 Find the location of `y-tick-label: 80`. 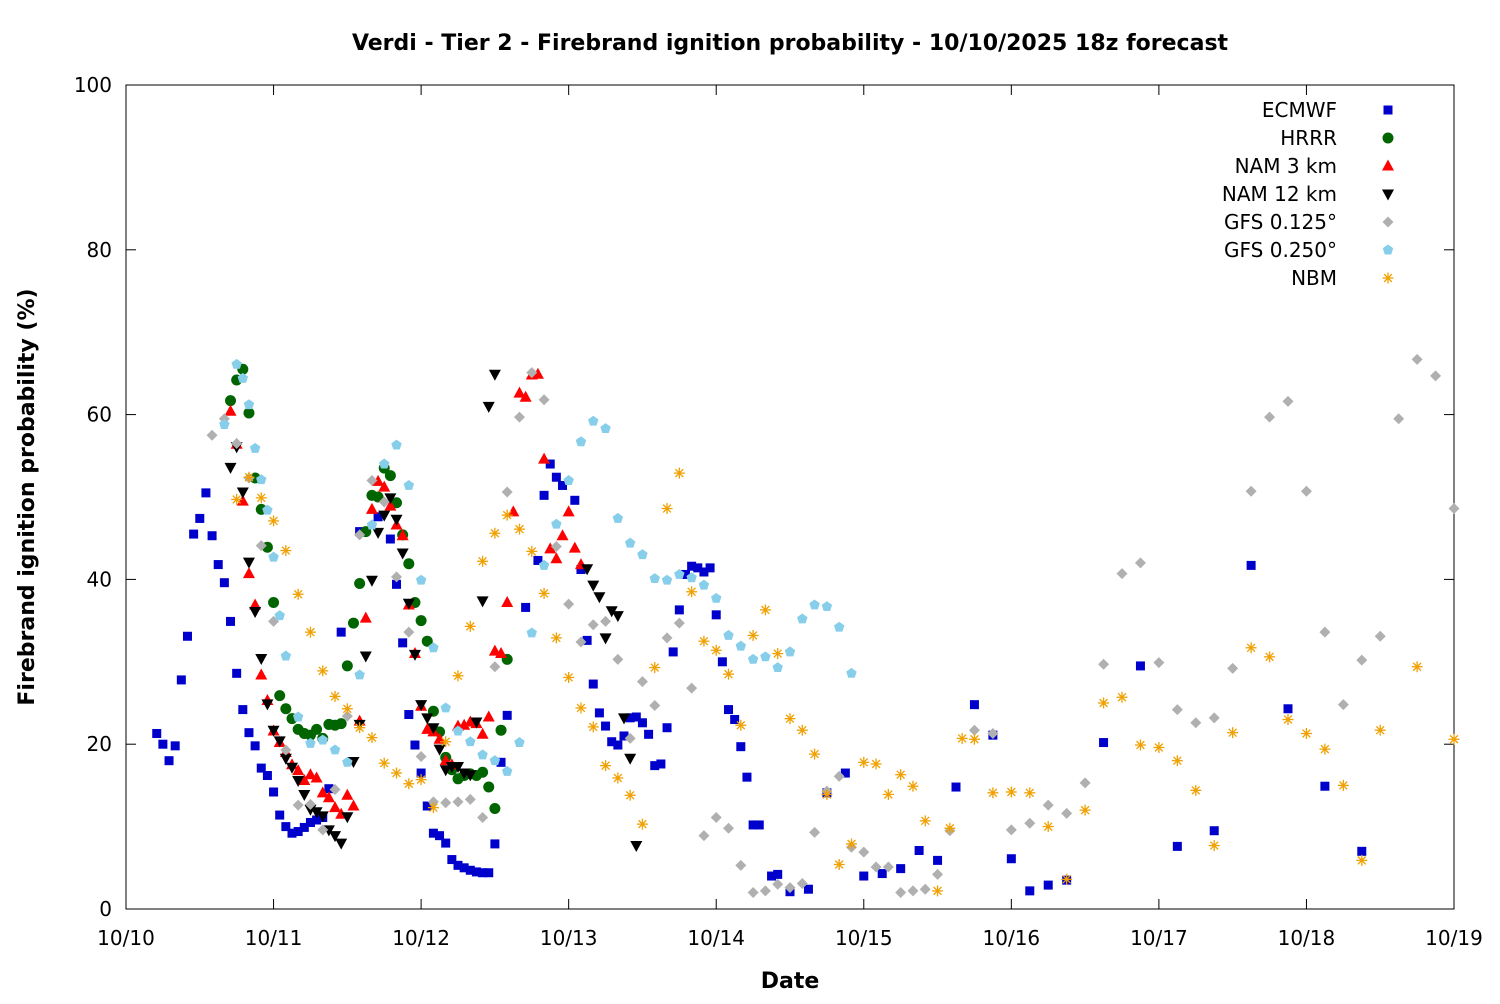

y-tick-label: 80 is located at coordinates (99, 250).